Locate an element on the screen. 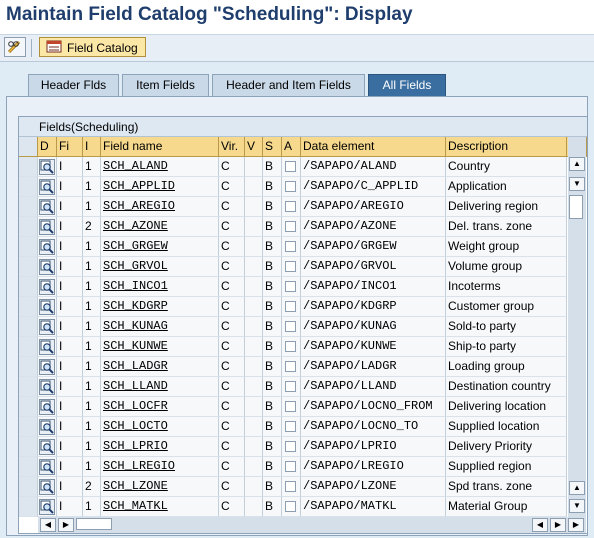  display-change-button is located at coordinates (15, 47).